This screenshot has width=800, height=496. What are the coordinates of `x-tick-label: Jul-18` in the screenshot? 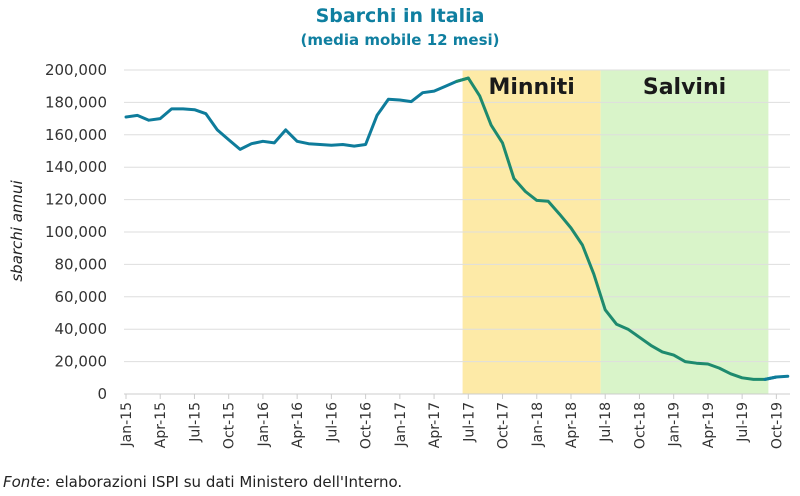 It's located at (606, 422).